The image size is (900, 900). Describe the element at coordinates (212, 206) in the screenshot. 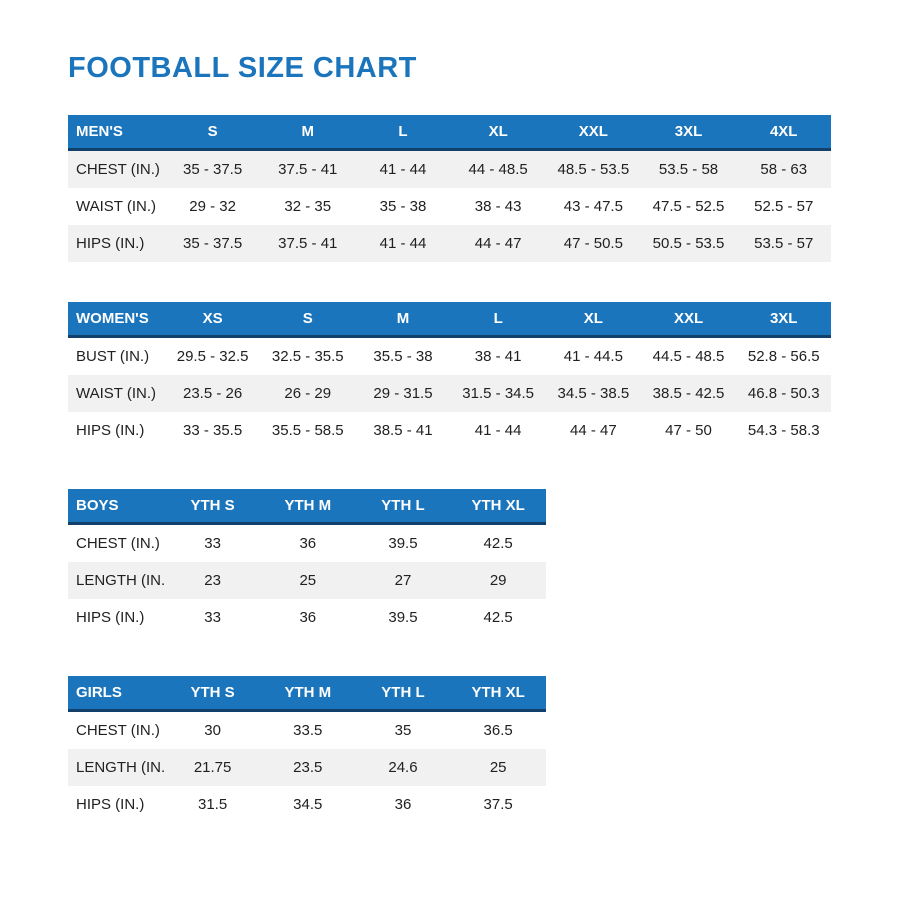

I see `measurement-cell: 29 - 32` at that location.